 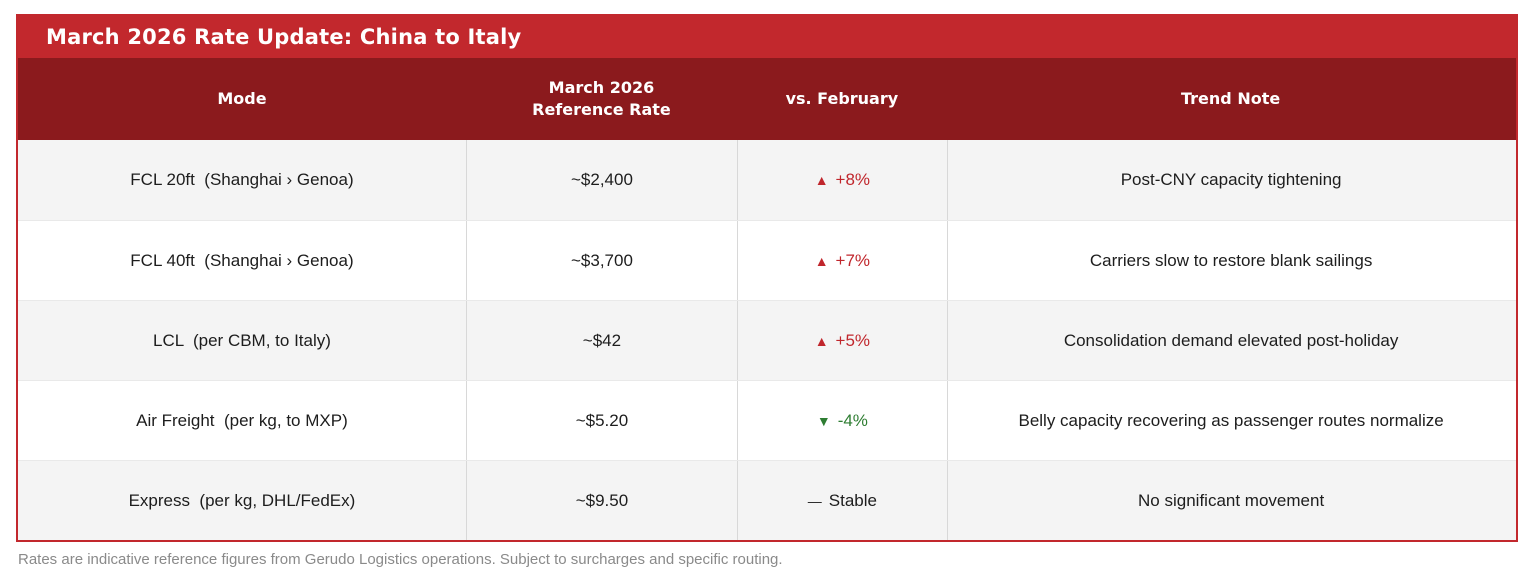 I want to click on change-value: Stable, so click(x=852, y=500).